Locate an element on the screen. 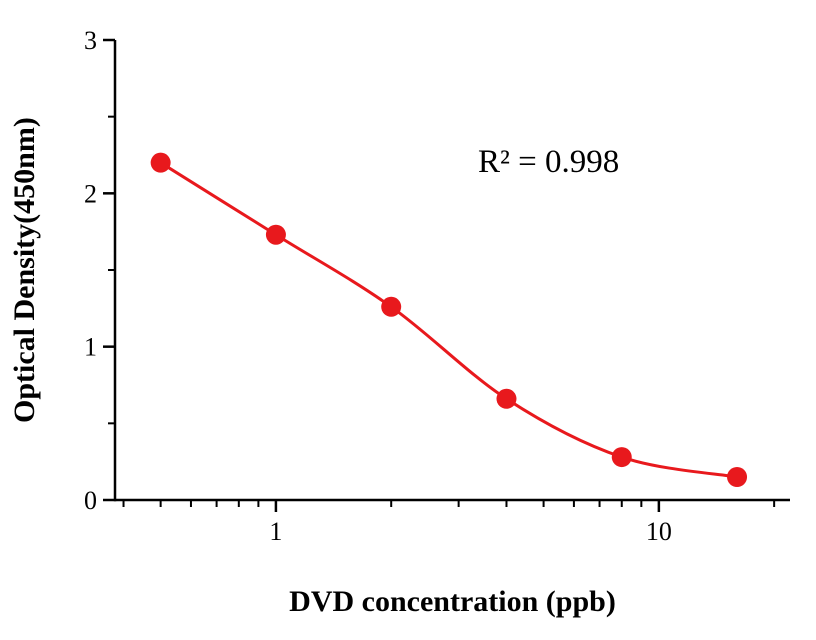 The width and height of the screenshot is (816, 640). y-axis-label: Optical Density(450nm) is located at coordinates (24, 270).